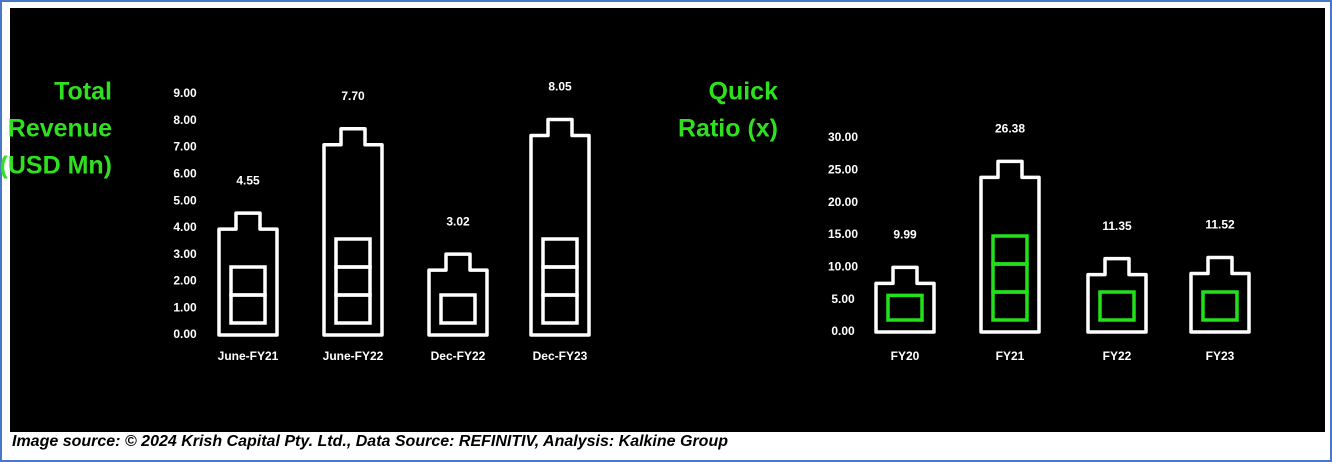  What do you see at coordinates (248, 180) in the screenshot?
I see `value-label: 4.55` at bounding box center [248, 180].